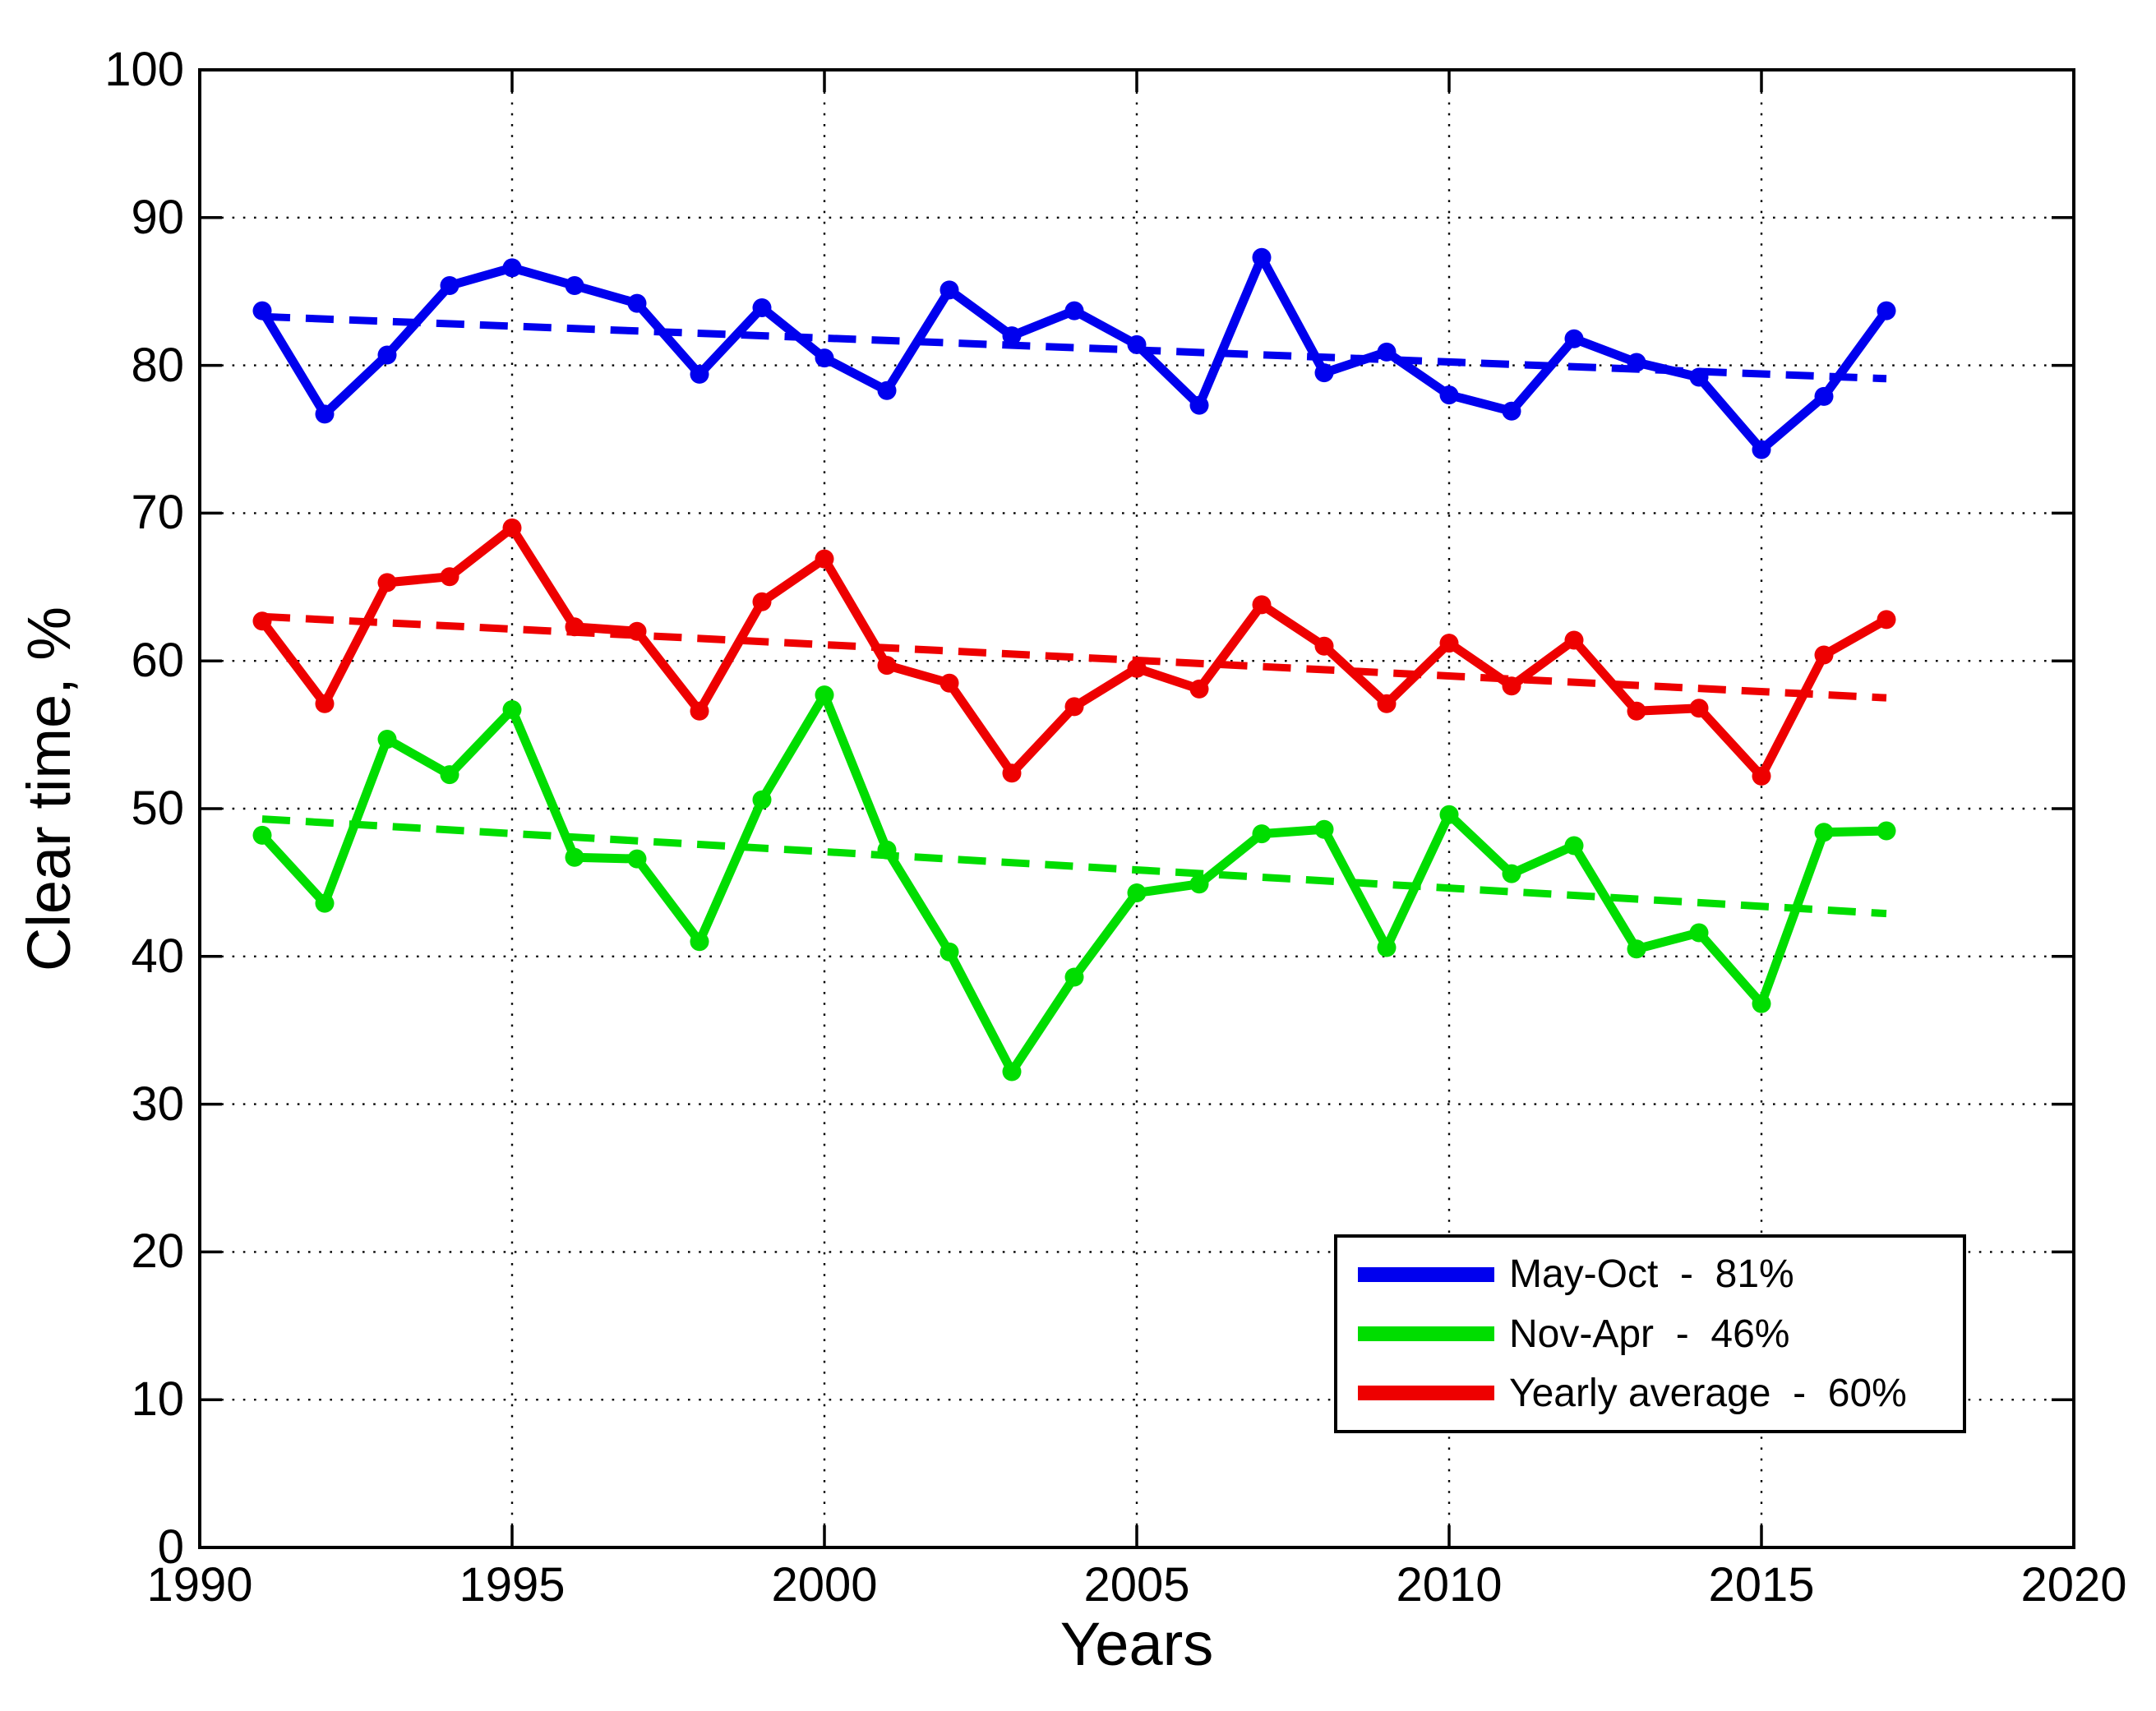  Describe the element at coordinates (1574, 846) in the screenshot. I see `nov-apr-marker-2012` at that location.